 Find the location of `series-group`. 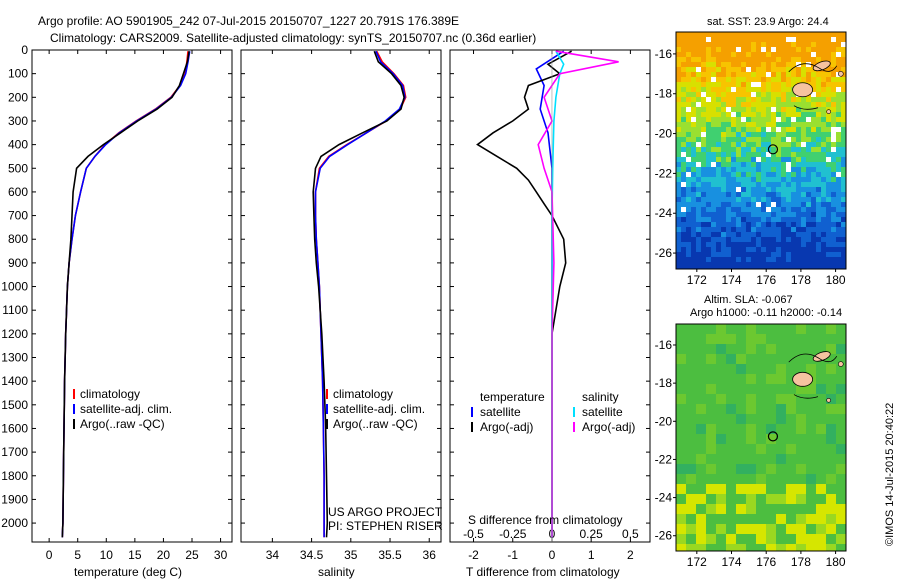

series-group is located at coordinates (547, 294).